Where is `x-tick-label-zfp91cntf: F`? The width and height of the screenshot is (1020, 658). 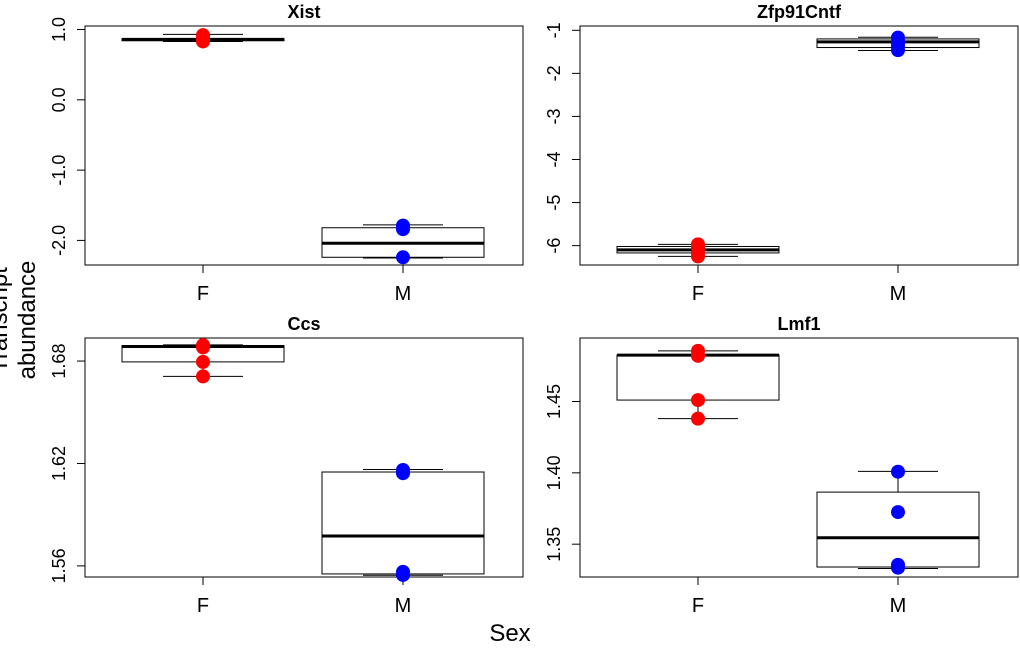
x-tick-label-zfp91cntf: F is located at coordinates (698, 294).